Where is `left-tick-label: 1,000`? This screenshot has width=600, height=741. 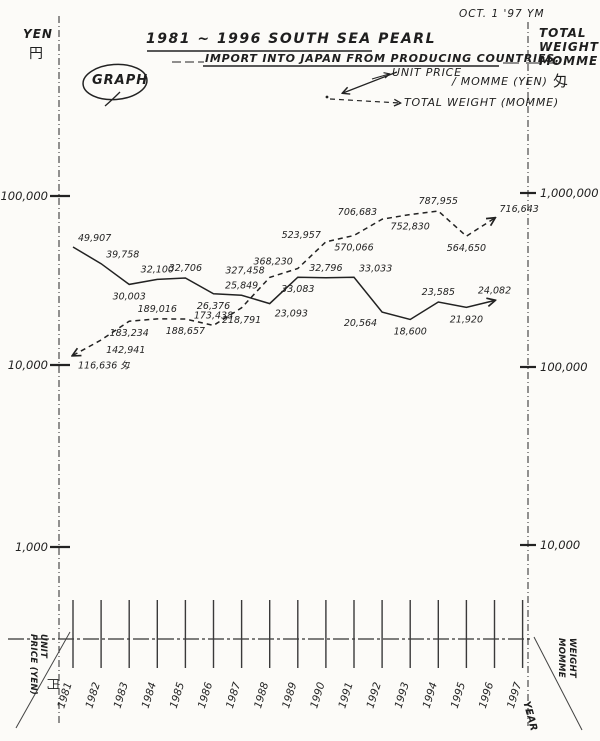
left-tick-label: 1,000 is located at coordinates (31, 547).